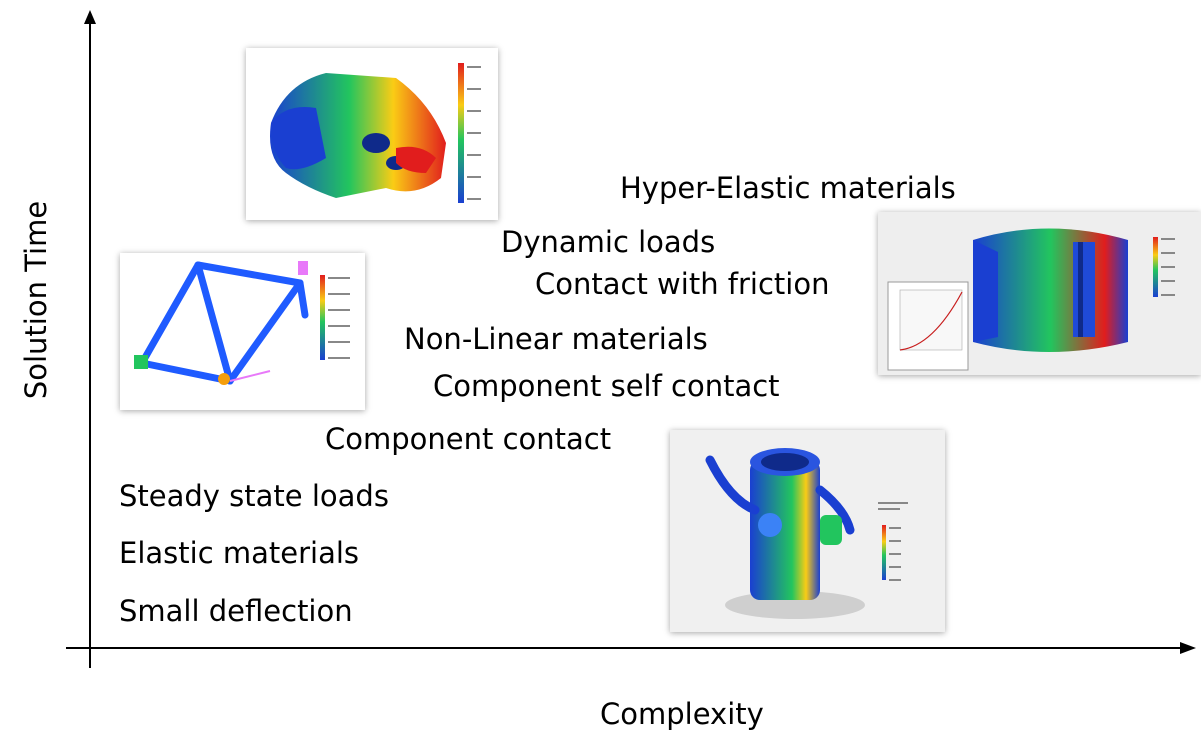  Describe the element at coordinates (807, 531) in the screenshot. I see `image-stress-plot-clamp` at that location.